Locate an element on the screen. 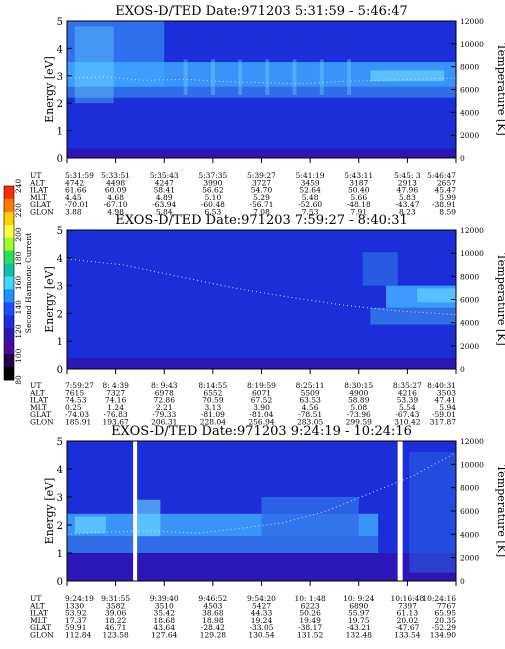  ephemeris-value: 283.05 is located at coordinates (310, 422).